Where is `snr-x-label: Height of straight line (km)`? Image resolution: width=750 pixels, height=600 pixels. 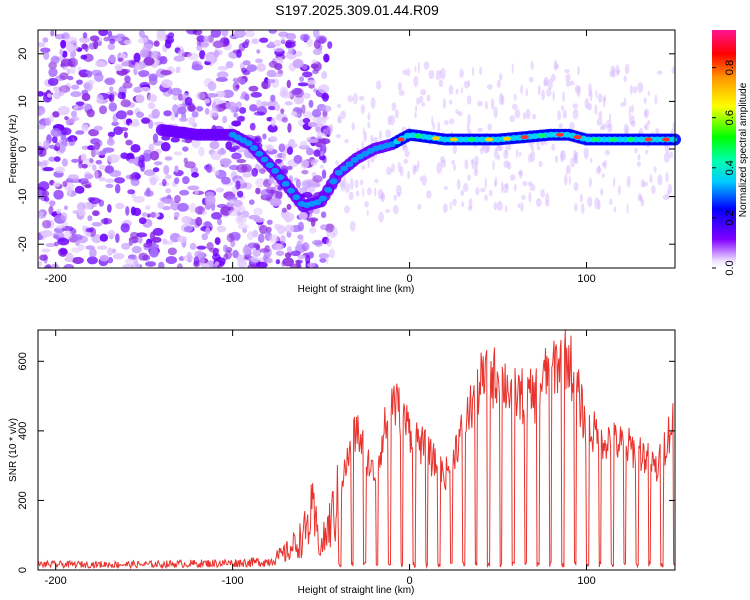 snr-x-label: Height of straight line (km) is located at coordinates (356, 590).